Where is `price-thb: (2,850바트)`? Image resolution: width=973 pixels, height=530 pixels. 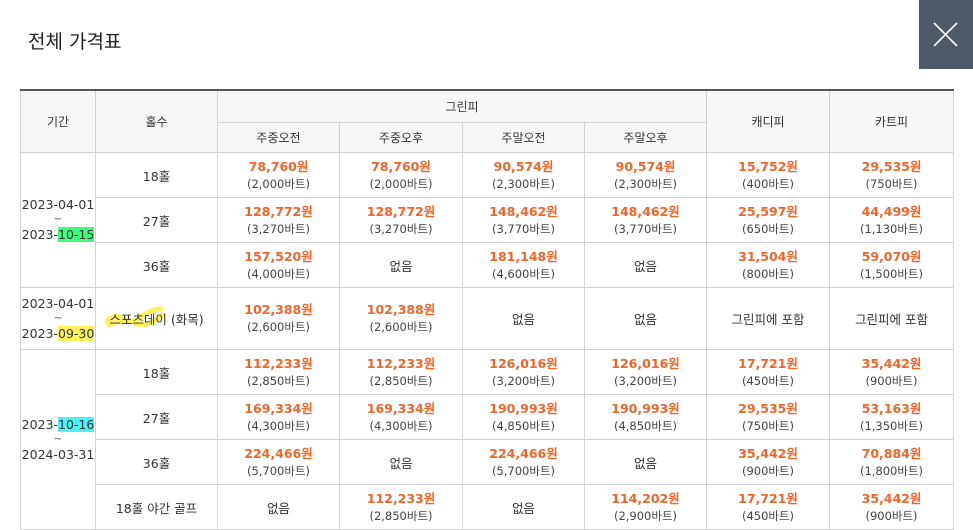 price-thb: (2,850바트) is located at coordinates (401, 380).